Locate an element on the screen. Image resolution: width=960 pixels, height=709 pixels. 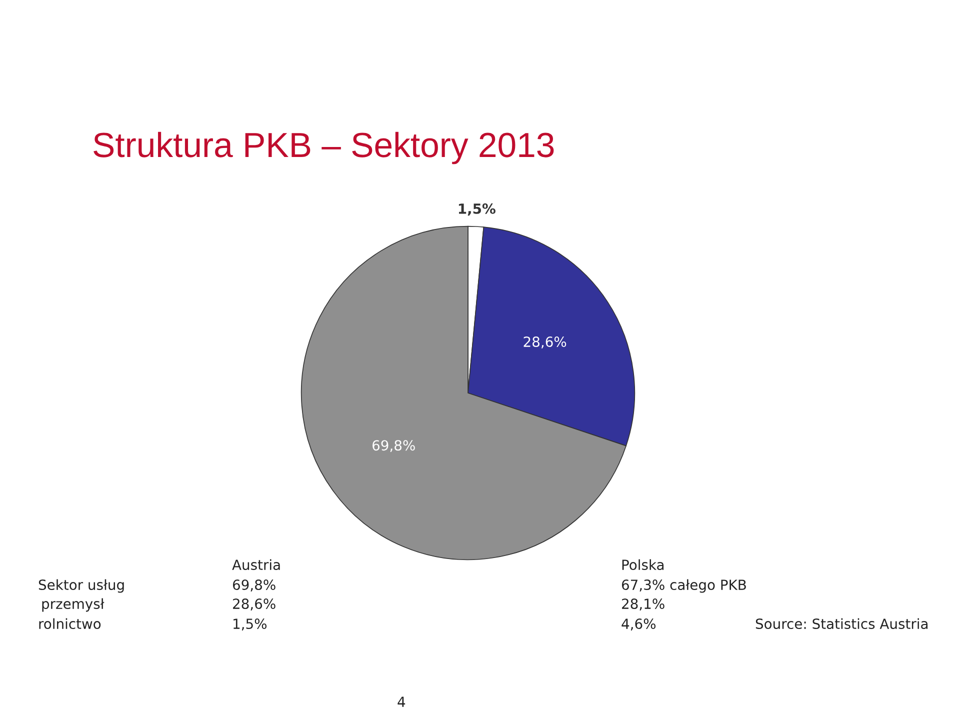
source-note: Source: Statistics Austria is located at coordinates (842, 624).